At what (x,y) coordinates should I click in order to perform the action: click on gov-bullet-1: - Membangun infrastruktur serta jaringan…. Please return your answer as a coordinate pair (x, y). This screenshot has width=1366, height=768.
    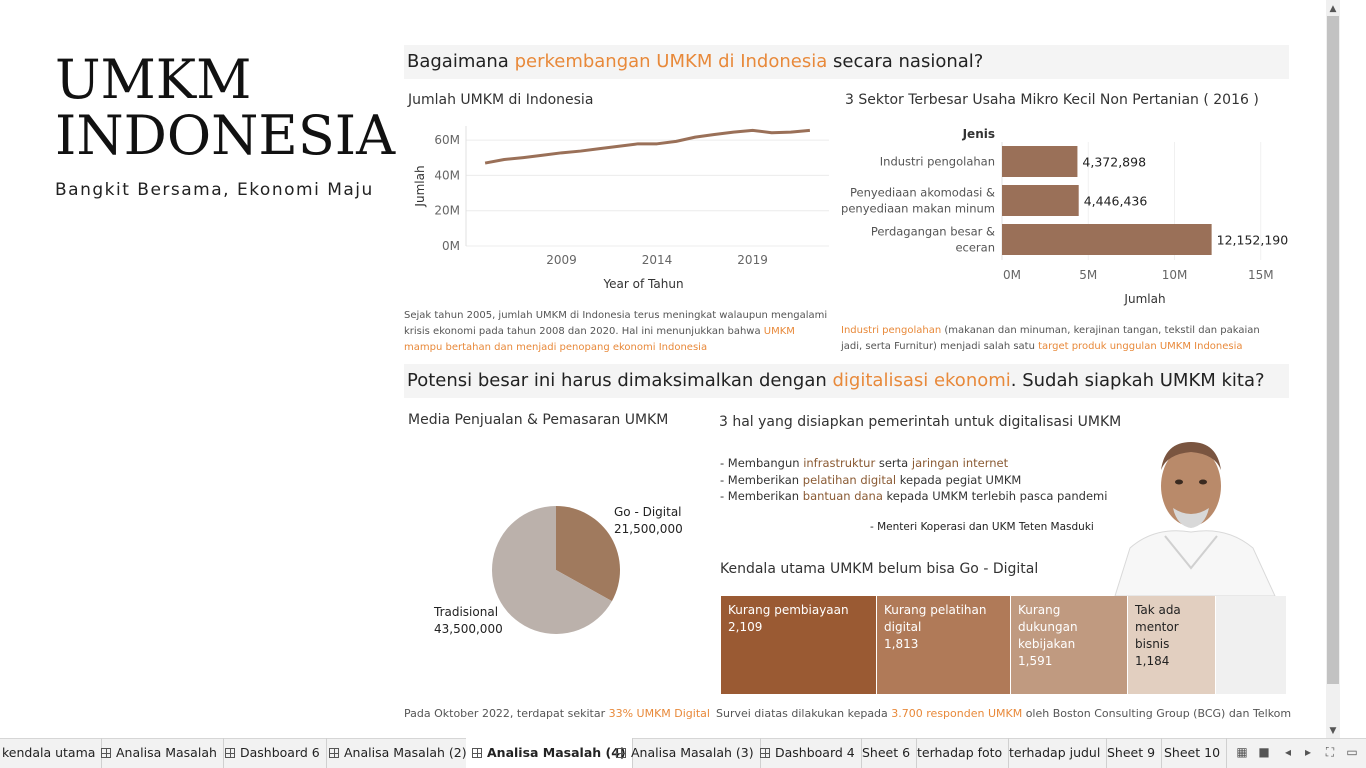
    Looking at the image, I should click on (930, 463).